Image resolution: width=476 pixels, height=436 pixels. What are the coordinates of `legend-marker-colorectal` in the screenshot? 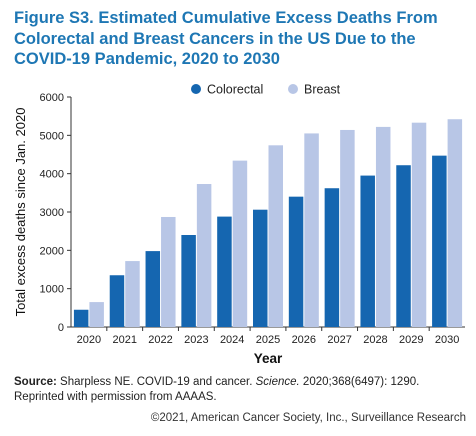 It's located at (196, 89).